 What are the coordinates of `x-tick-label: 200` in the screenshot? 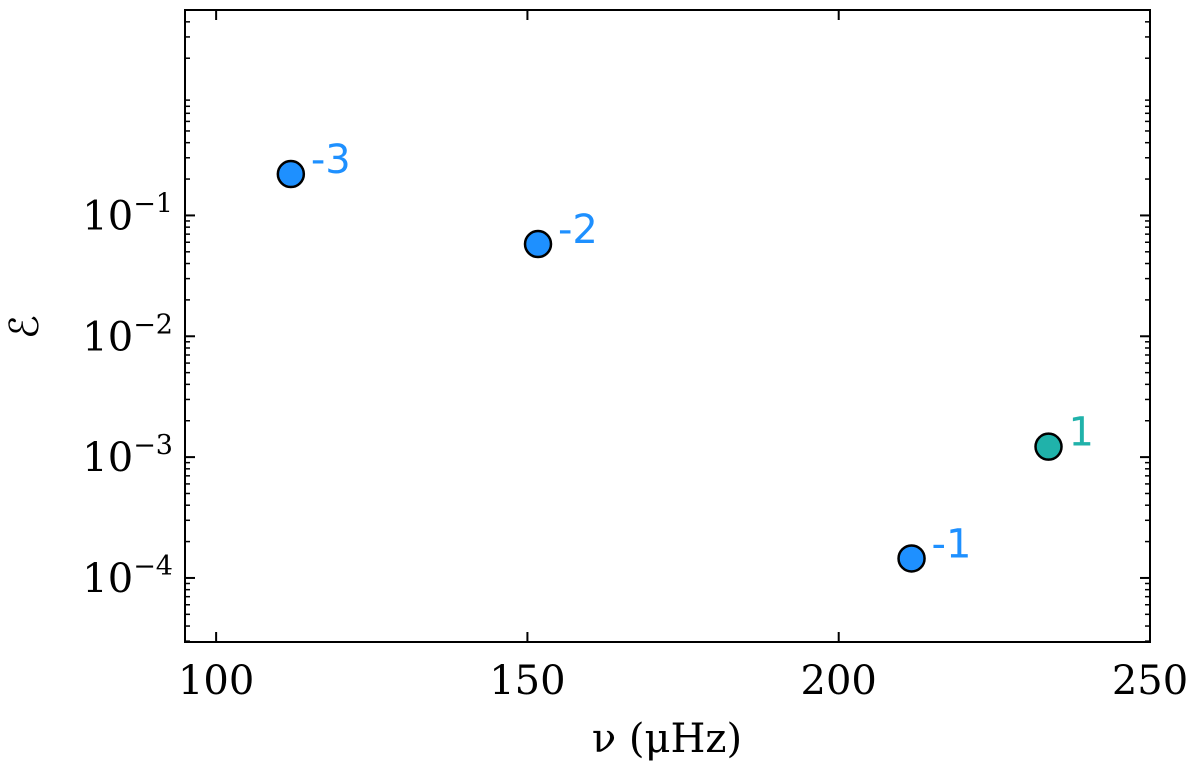 It's located at (839, 681).